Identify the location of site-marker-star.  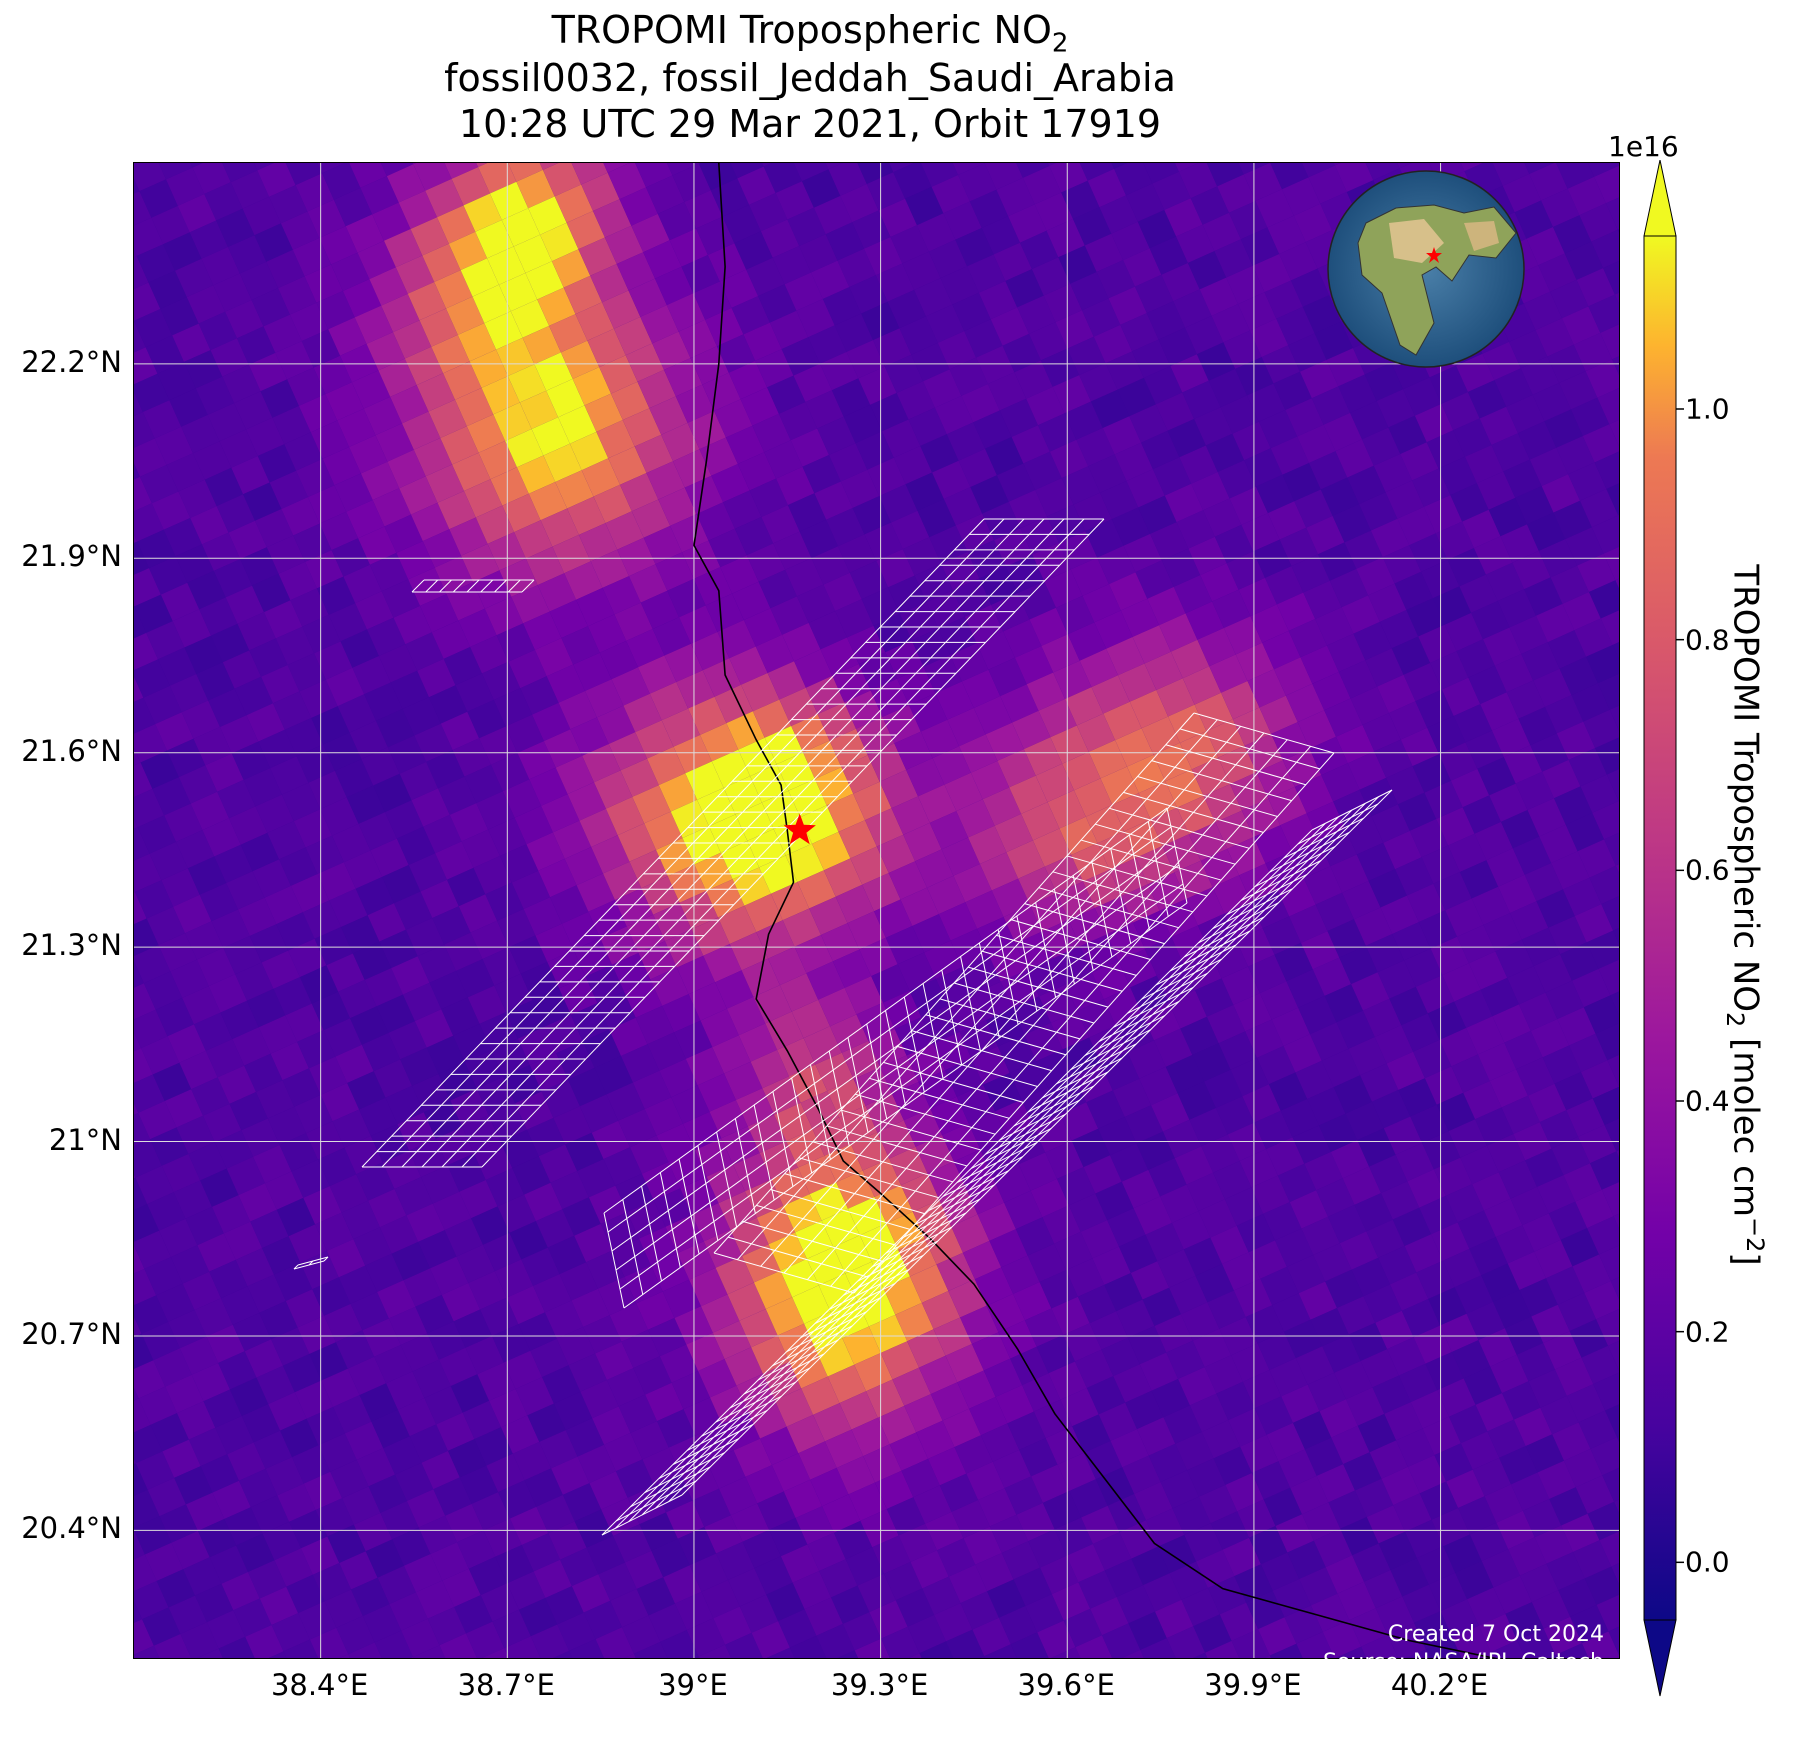
(799, 829).